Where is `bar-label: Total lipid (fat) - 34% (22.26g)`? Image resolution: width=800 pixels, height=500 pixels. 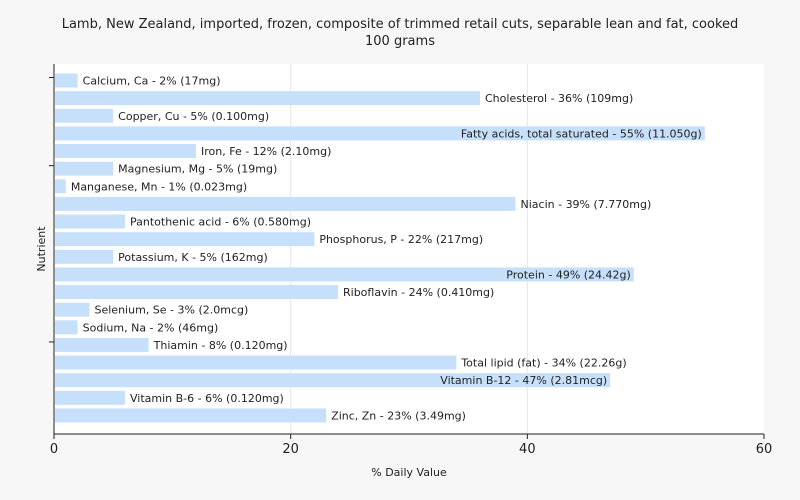 bar-label: Total lipid (fat) - 34% (22.26g) is located at coordinates (543, 363).